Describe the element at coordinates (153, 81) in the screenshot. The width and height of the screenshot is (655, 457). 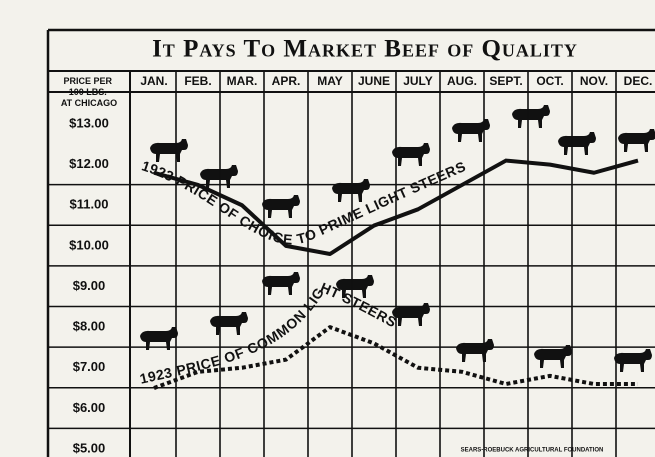
I see `x-tick-label: JAN.` at that location.